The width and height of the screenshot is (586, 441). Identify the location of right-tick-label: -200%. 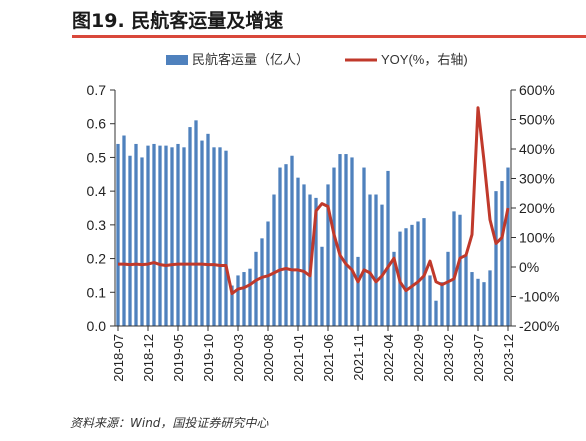
(539, 326).